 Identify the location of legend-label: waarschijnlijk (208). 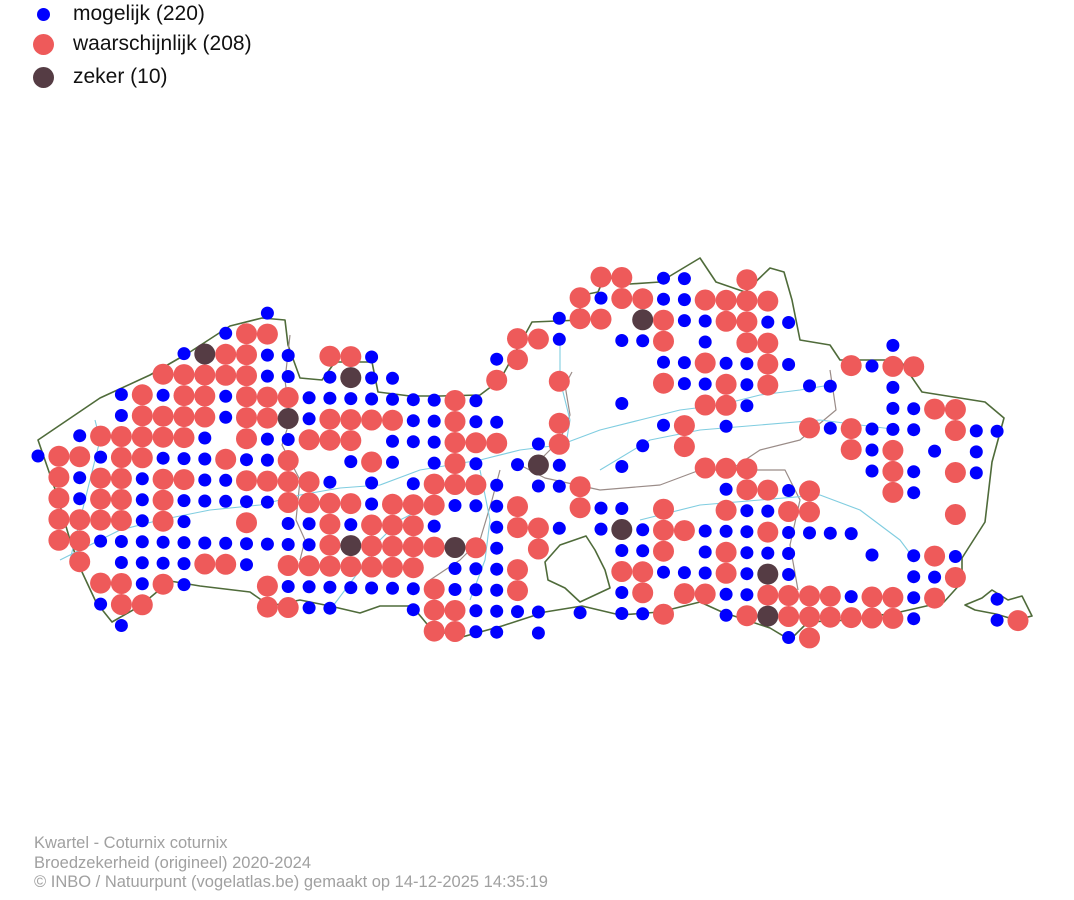
(162, 43).